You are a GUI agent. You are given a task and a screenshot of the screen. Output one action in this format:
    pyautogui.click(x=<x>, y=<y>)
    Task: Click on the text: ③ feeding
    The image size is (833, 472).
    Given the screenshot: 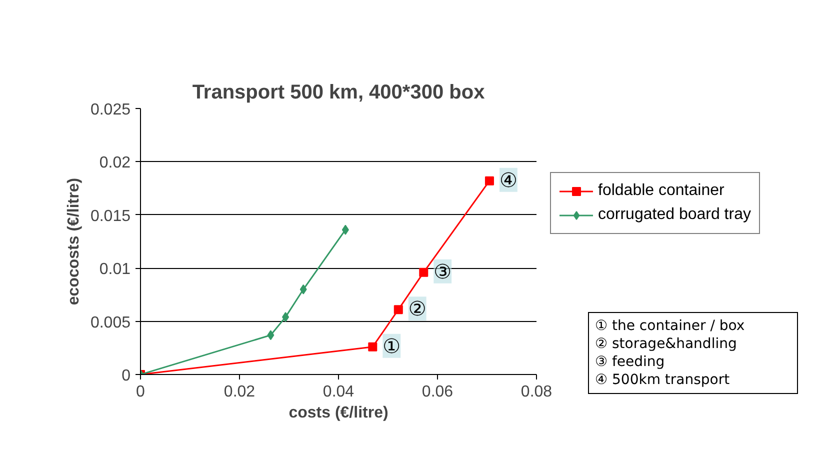 What is the action you would take?
    pyautogui.click(x=630, y=362)
    